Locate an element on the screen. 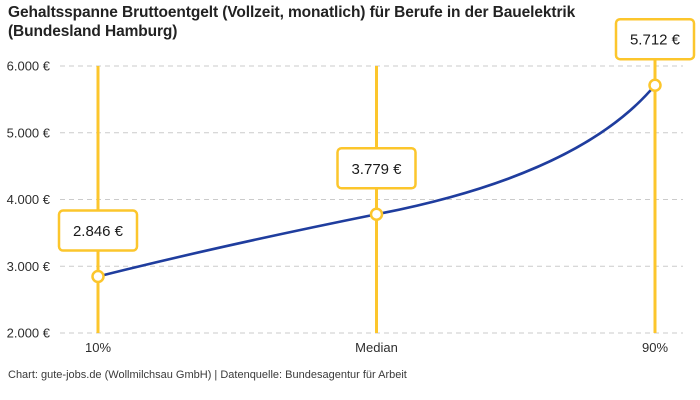 This screenshot has width=700, height=400. value-label-text: 3.779 € is located at coordinates (376, 169).